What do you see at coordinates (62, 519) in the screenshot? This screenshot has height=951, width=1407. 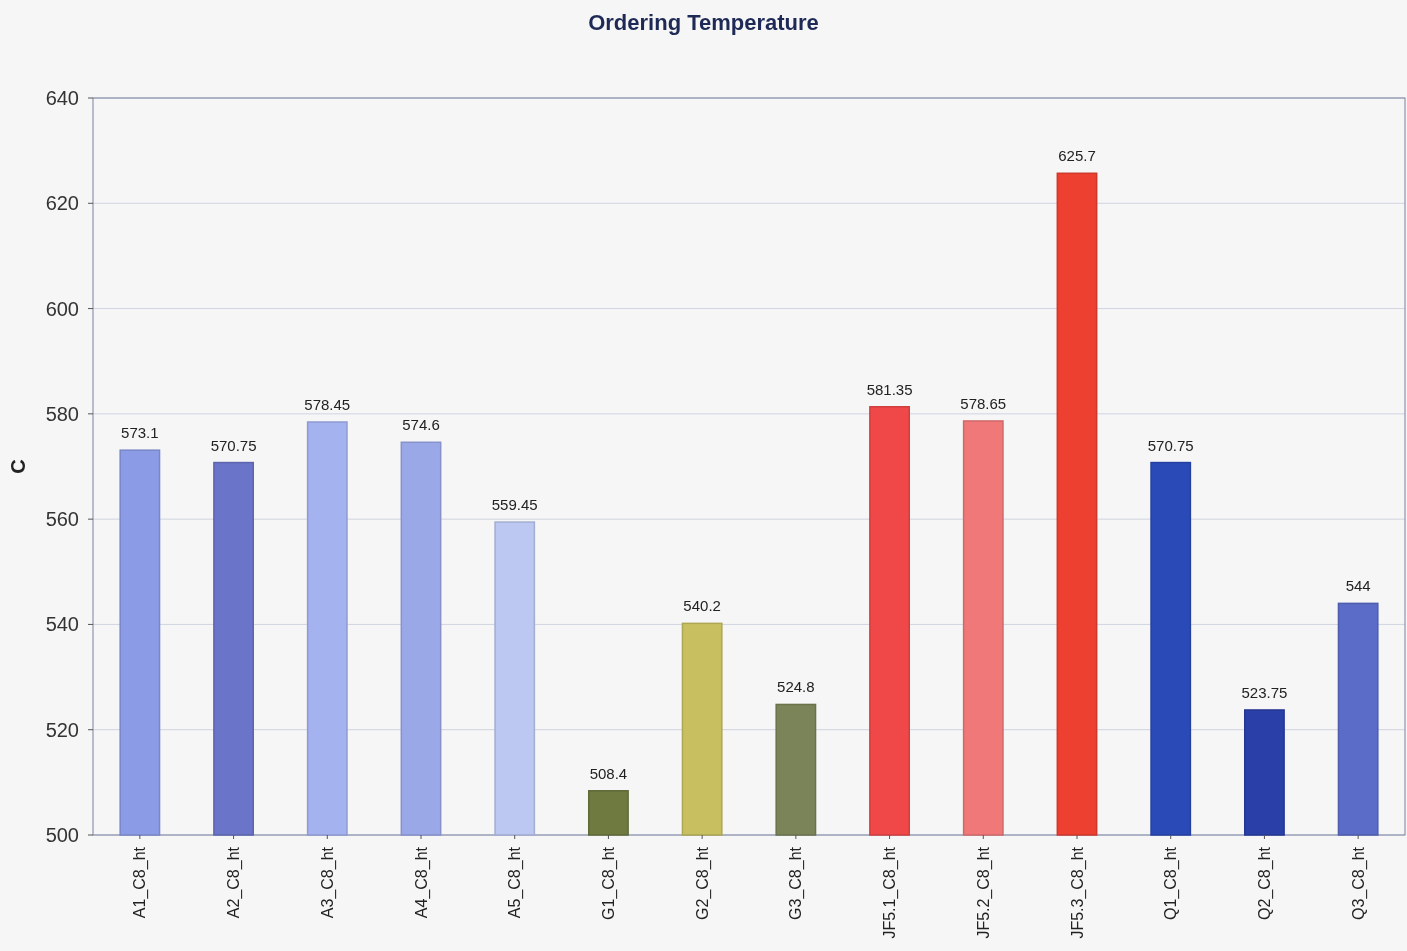 I see `y-tick-label: 560` at bounding box center [62, 519].